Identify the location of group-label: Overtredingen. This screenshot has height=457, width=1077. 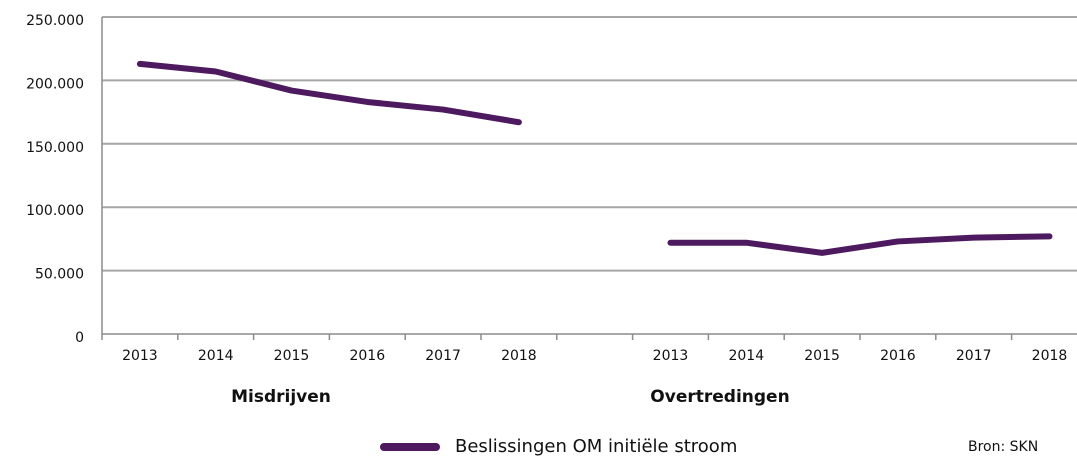
(719, 397).